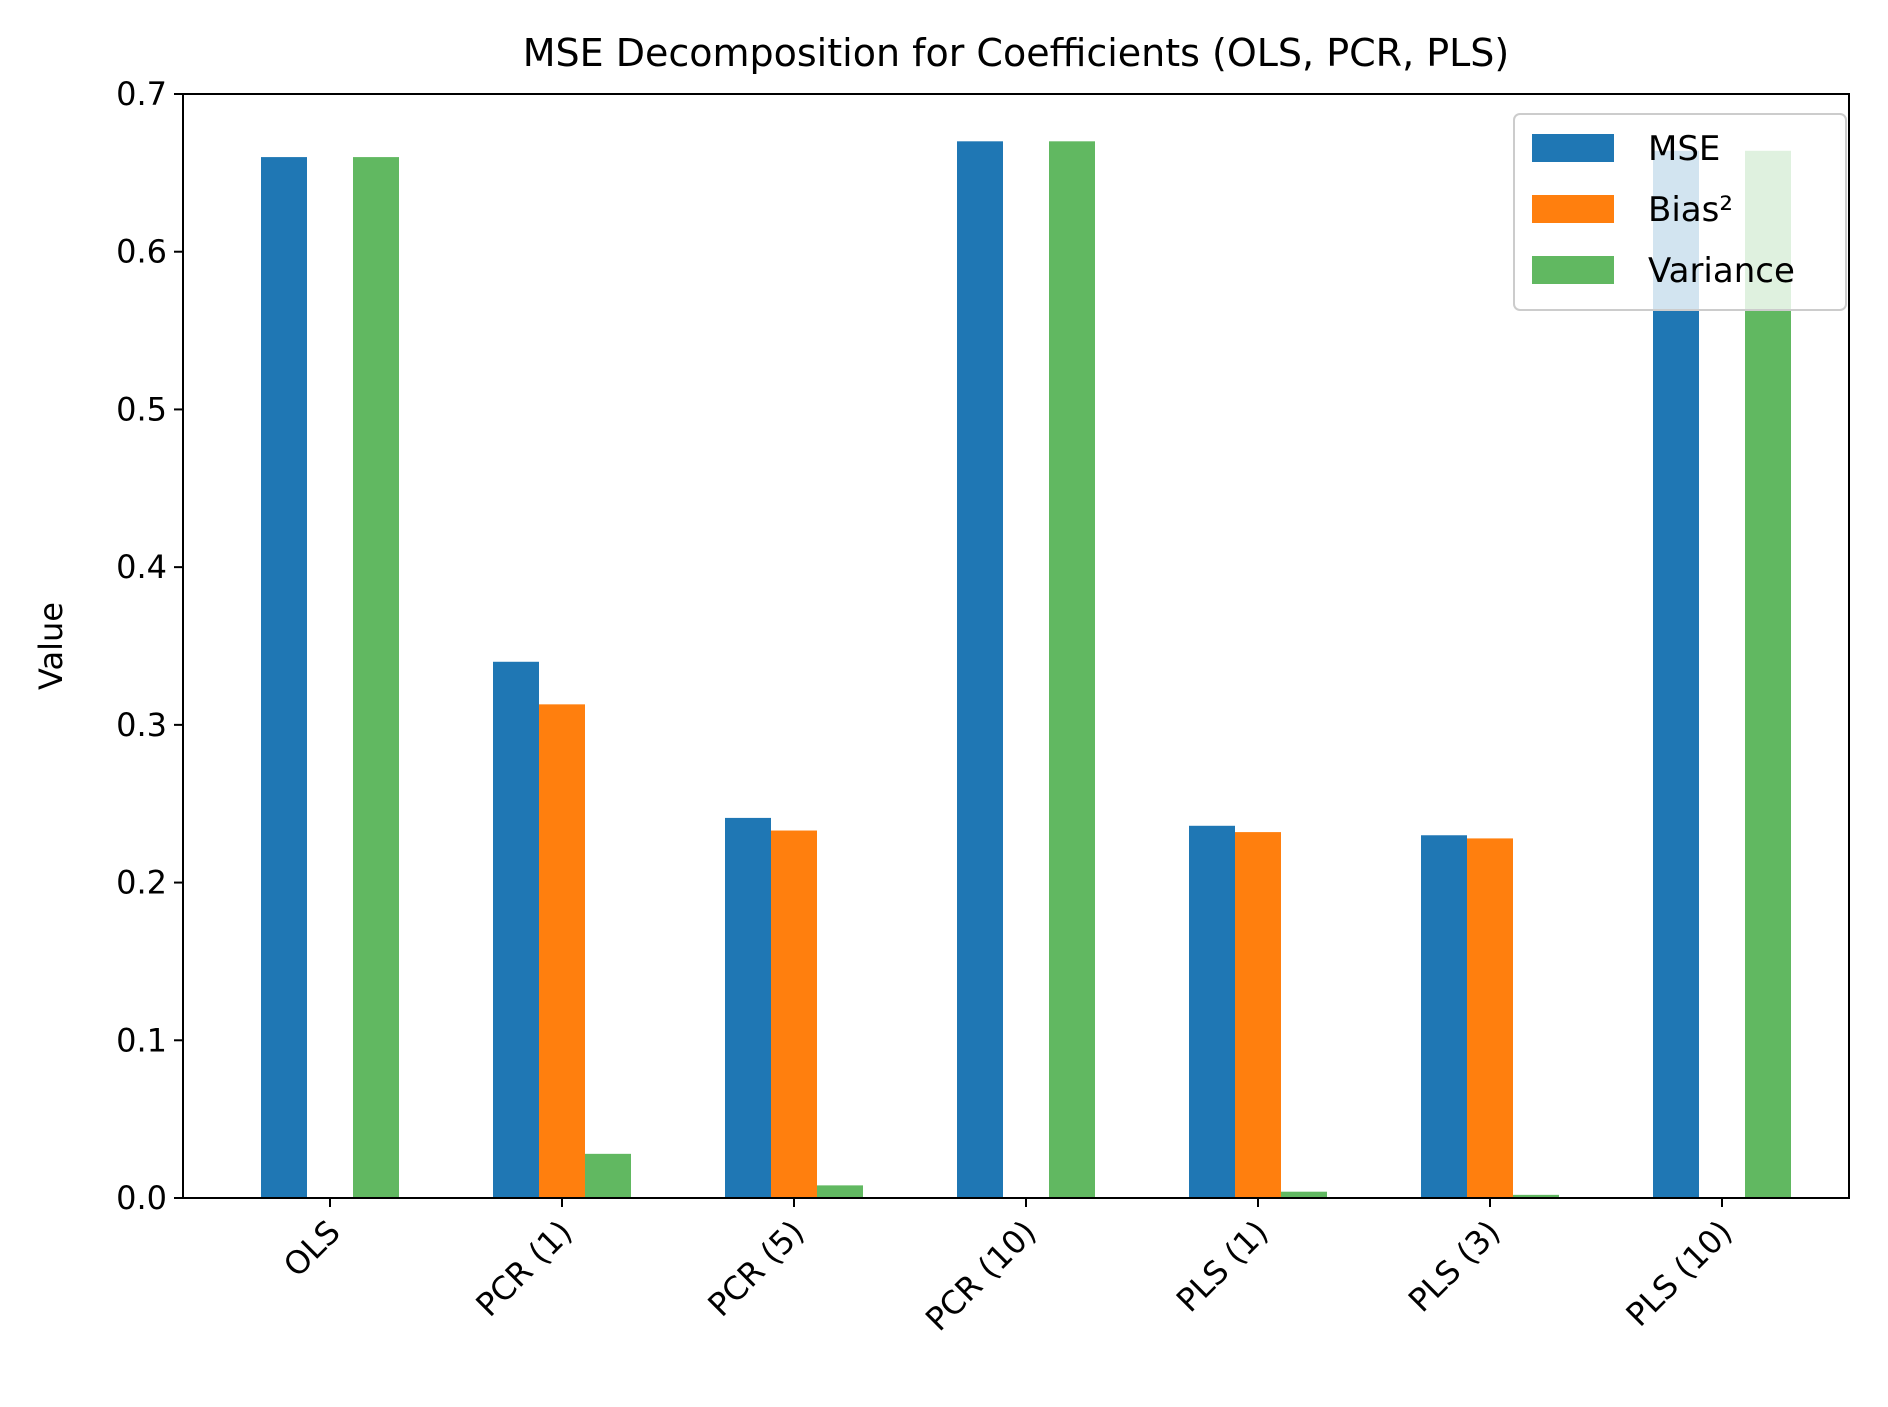  I want to click on y-axis-title: Value, so click(51, 646).